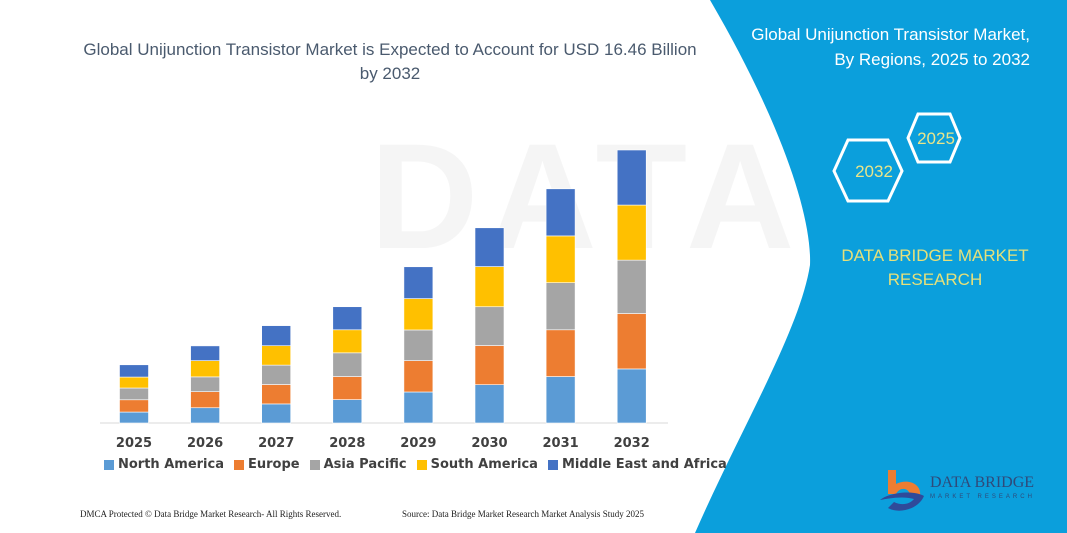 The image size is (1067, 533). What do you see at coordinates (935, 255) in the screenshot?
I see `brand-line1: DATA BRIDGE MARKET` at bounding box center [935, 255].